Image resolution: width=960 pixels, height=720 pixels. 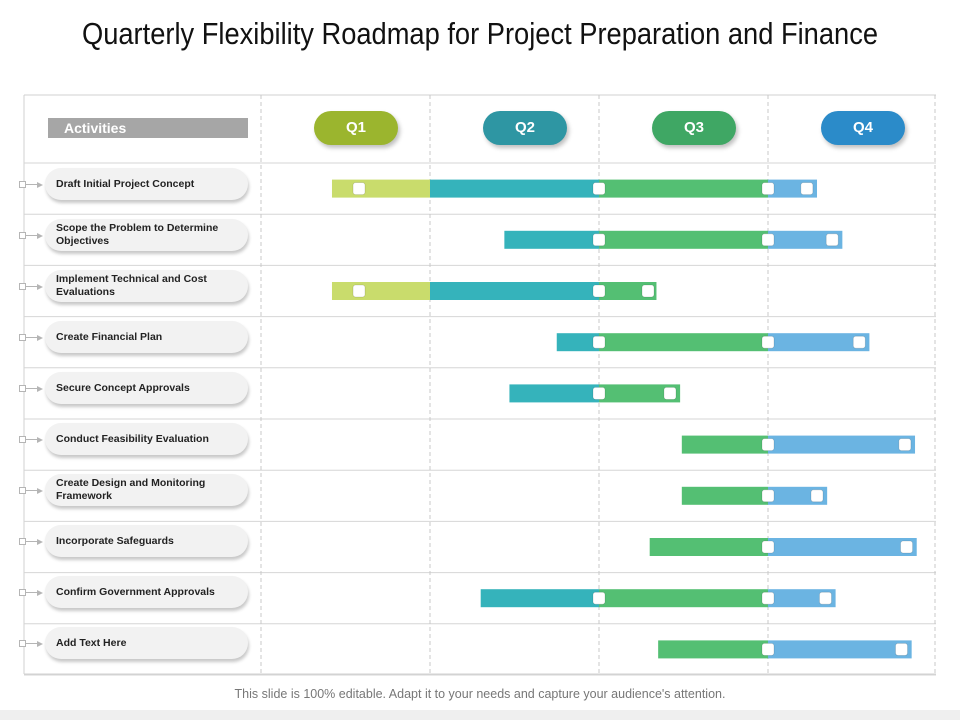 What do you see at coordinates (131, 489) in the screenshot?
I see `activity-label: Create Design and Monitoring Framework` at bounding box center [131, 489].